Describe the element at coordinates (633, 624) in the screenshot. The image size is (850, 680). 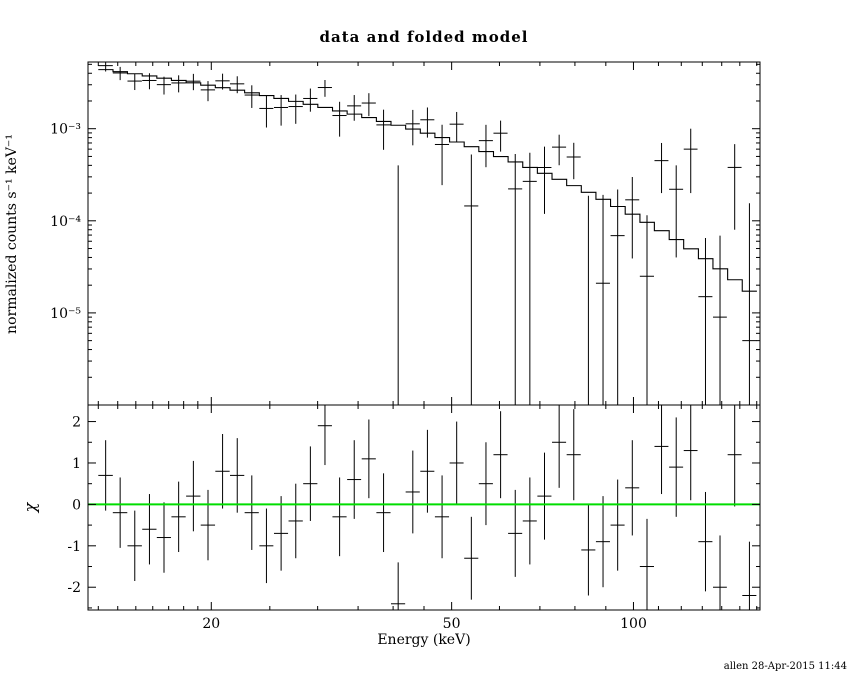
I see `tick-label: 100` at that location.